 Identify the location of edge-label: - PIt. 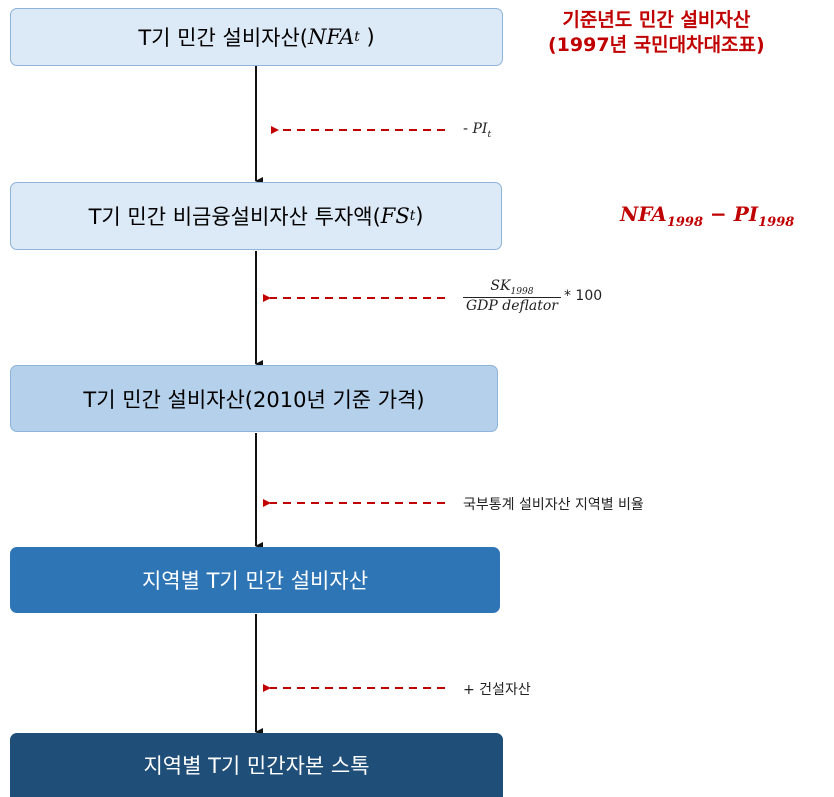
(477, 130).